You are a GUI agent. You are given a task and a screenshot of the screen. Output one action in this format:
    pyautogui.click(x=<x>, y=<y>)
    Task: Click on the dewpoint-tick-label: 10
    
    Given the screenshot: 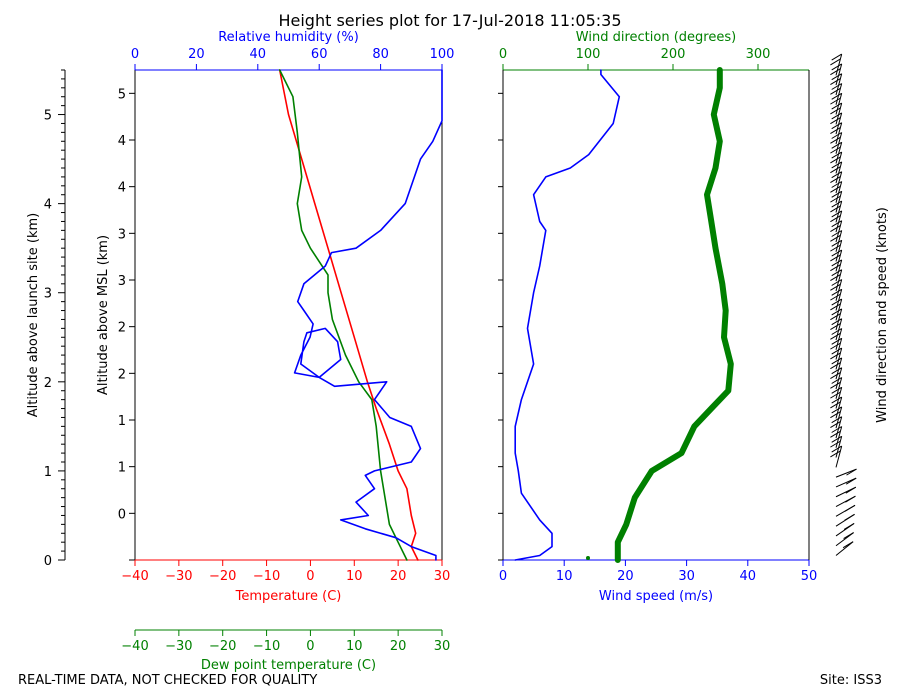 What is the action you would take?
    pyautogui.click(x=354, y=646)
    